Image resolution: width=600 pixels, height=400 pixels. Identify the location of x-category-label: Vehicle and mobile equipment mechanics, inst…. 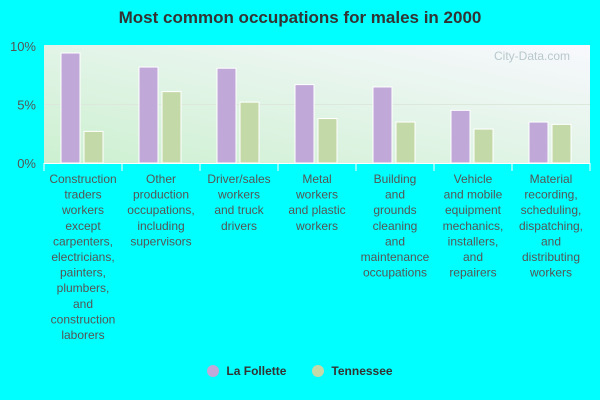
(473, 226).